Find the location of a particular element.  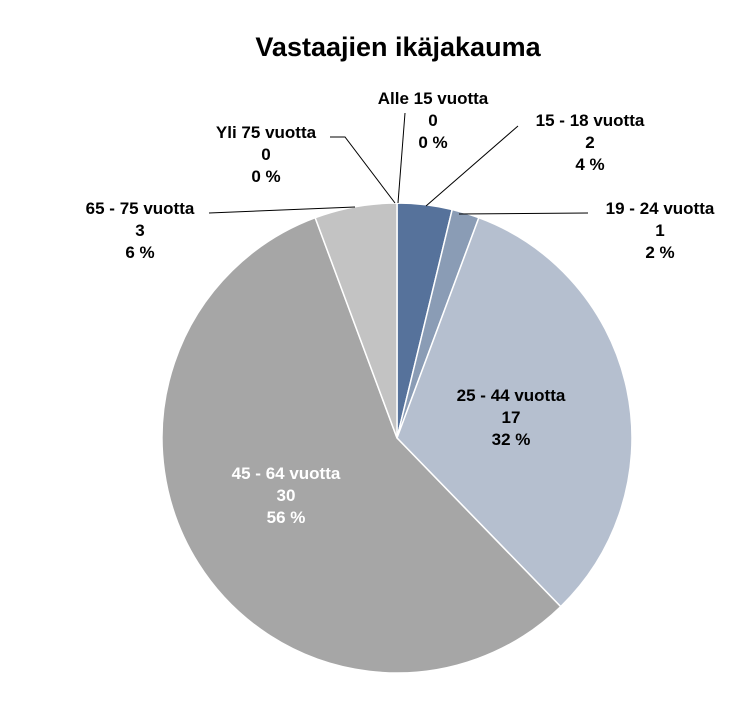

data-label-percent: 32 % is located at coordinates (511, 439).